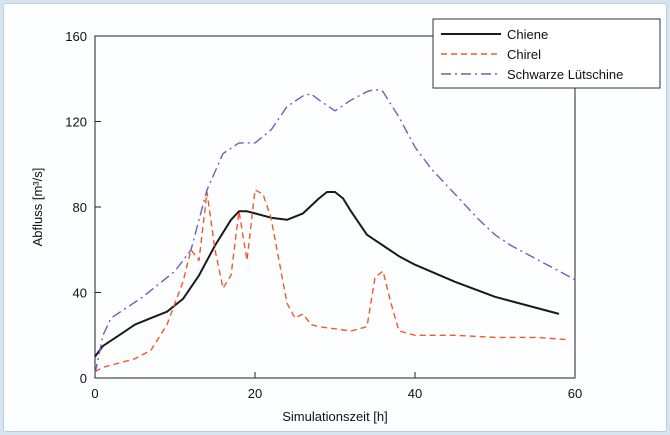 The height and width of the screenshot is (435, 670). I want to click on x-axis-title: Simulationszeit [h], so click(335, 416).